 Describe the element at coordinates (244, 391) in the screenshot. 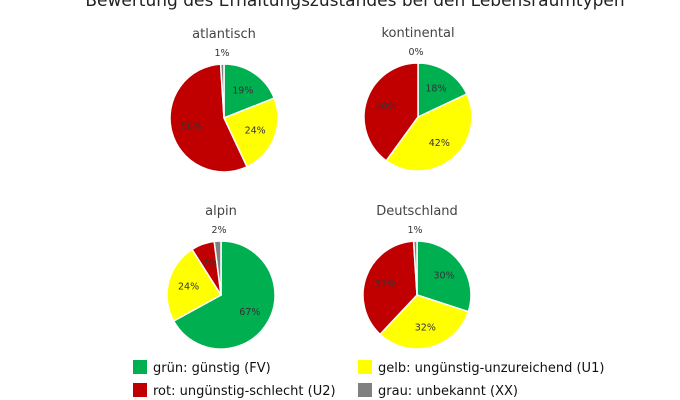

I see `legend-label: rot: ungünstig-schlecht (U2)` at that location.